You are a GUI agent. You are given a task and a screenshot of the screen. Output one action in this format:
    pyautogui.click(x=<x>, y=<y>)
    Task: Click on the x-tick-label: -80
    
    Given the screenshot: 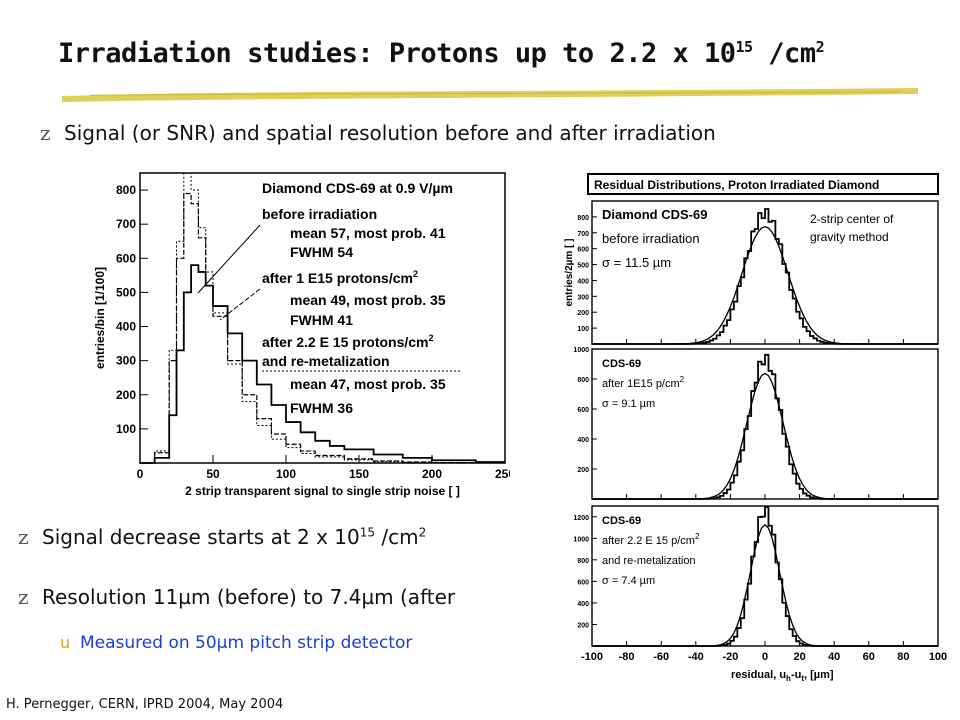 What is the action you would take?
    pyautogui.click(x=627, y=657)
    